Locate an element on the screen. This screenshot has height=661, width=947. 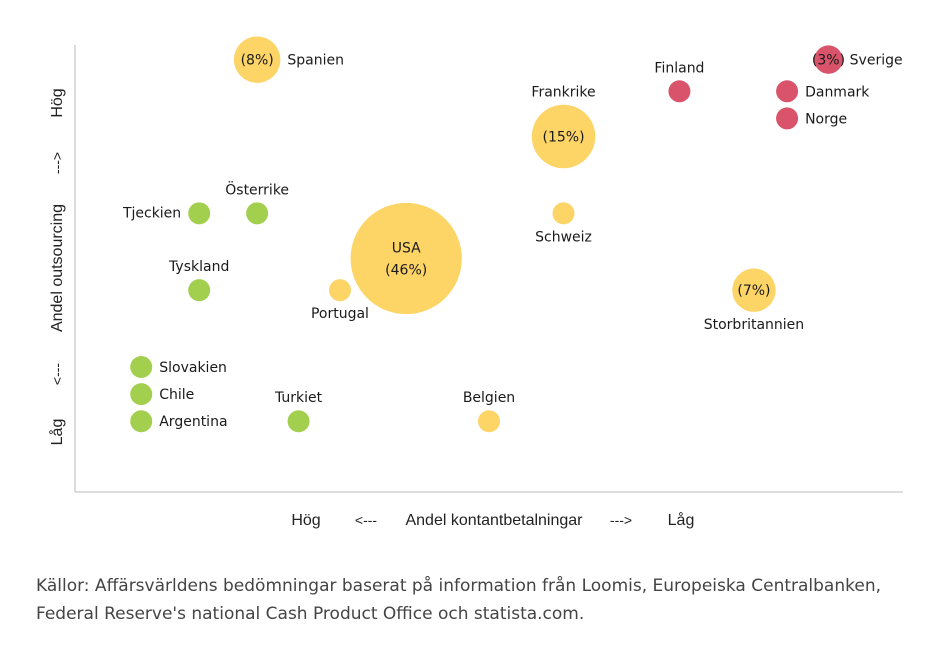
point-label: Portugal is located at coordinates (340, 314).